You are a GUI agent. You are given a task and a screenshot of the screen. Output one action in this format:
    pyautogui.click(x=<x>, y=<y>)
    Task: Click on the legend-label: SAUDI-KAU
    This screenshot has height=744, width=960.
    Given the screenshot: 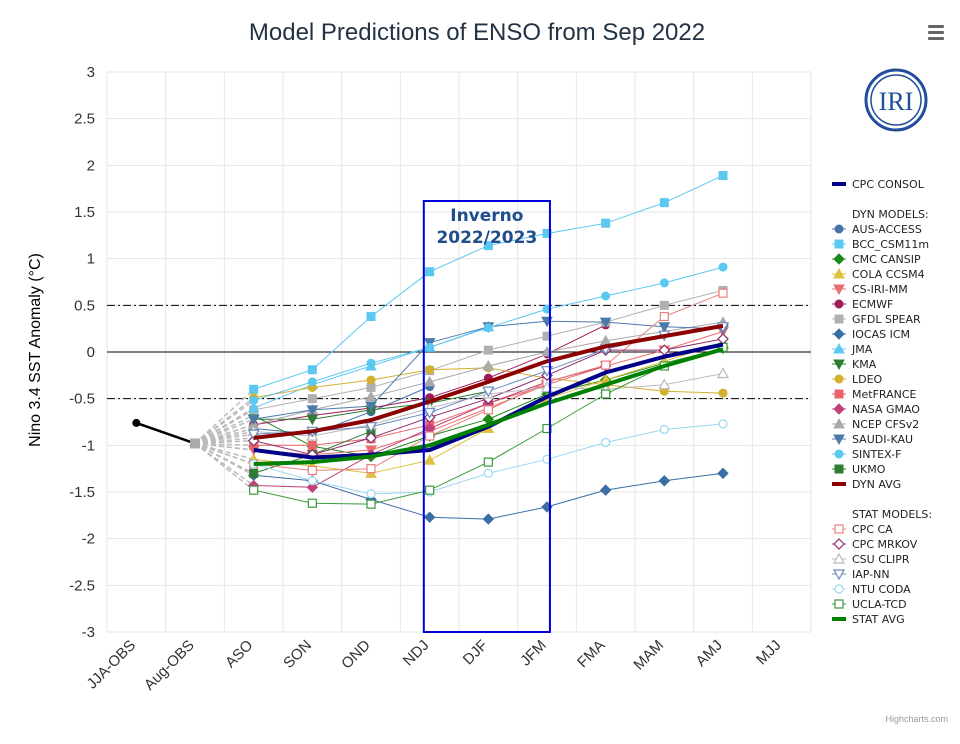 What is the action you would take?
    pyautogui.click(x=882, y=439)
    